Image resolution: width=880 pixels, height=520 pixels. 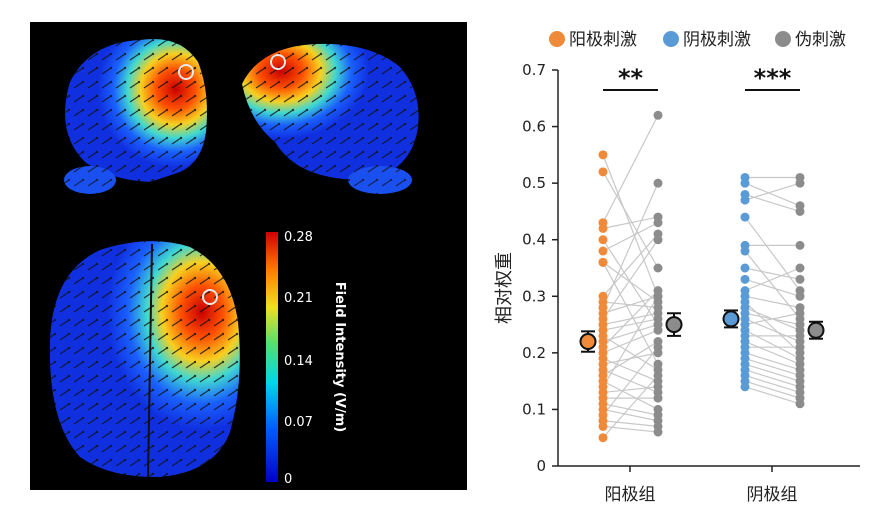 What do you see at coordinates (330, 118) in the screenshot?
I see `brain-top-right` at bounding box center [330, 118].